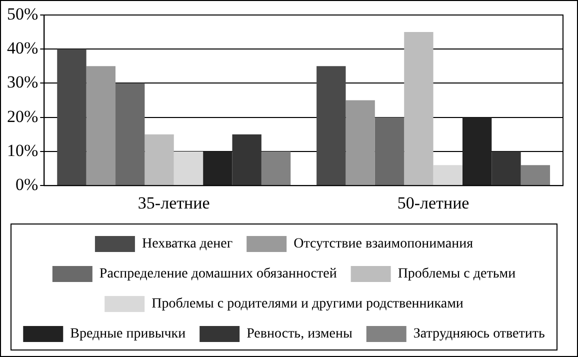 The height and width of the screenshot is (357, 578). I want to click on legend-label: Отсутствие взаимопонимания, so click(384, 244).